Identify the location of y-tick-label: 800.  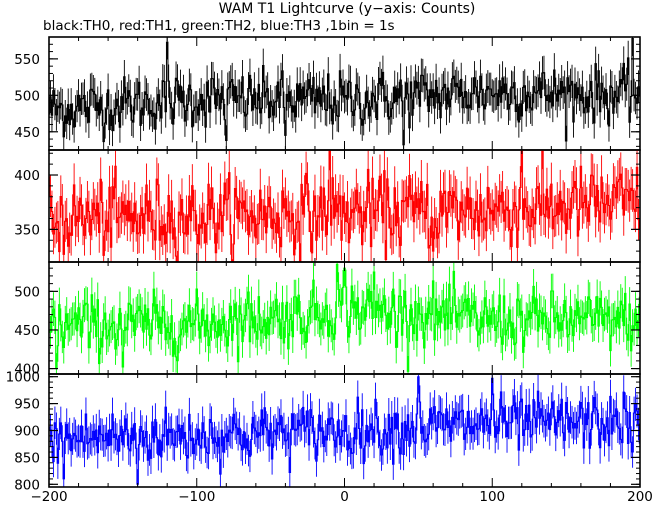
(27, 485).